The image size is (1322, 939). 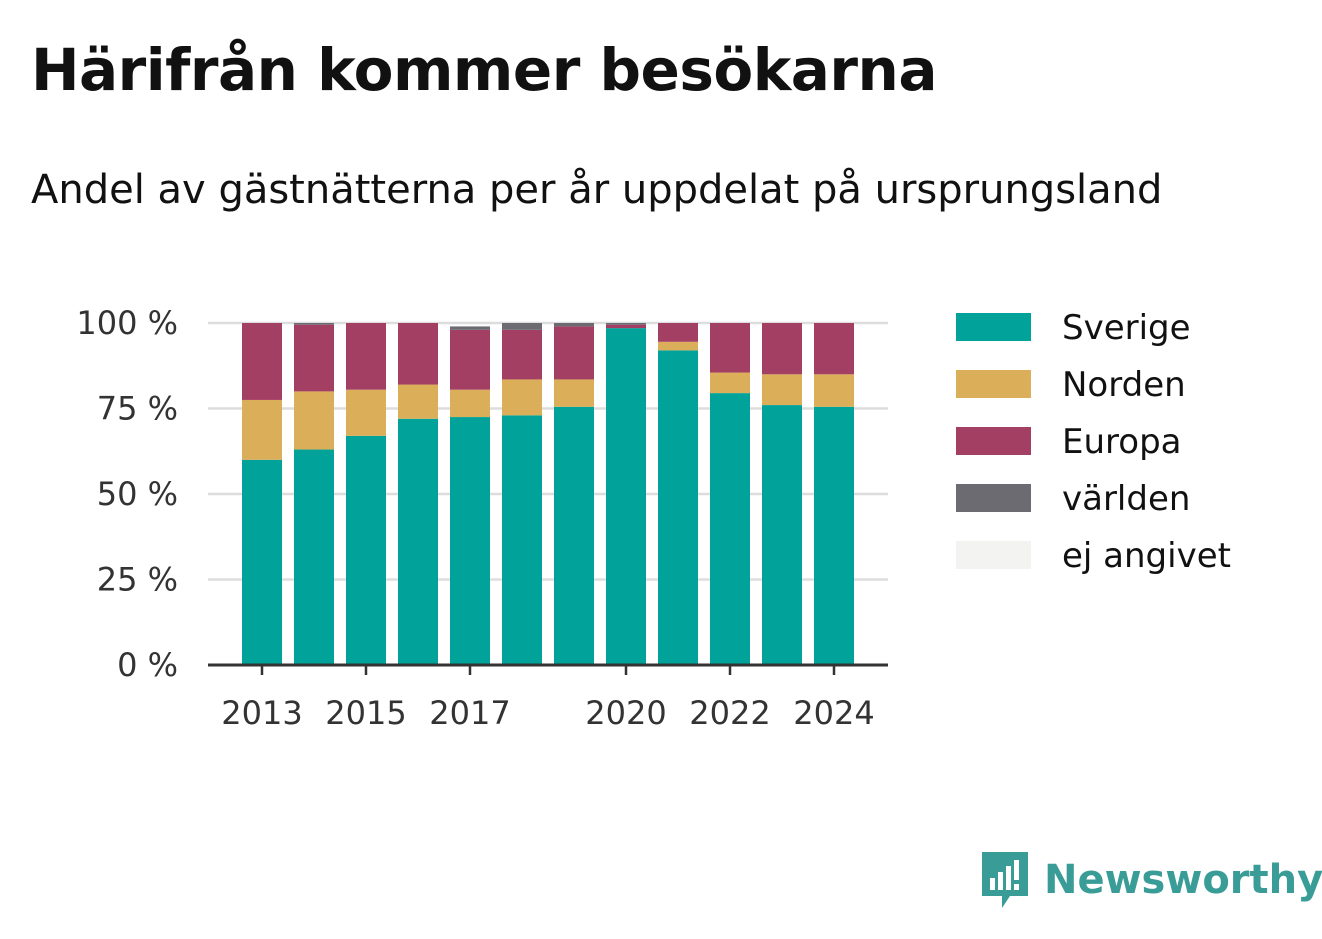 I want to click on y-tick-label: 0 %, so click(x=147, y=665).